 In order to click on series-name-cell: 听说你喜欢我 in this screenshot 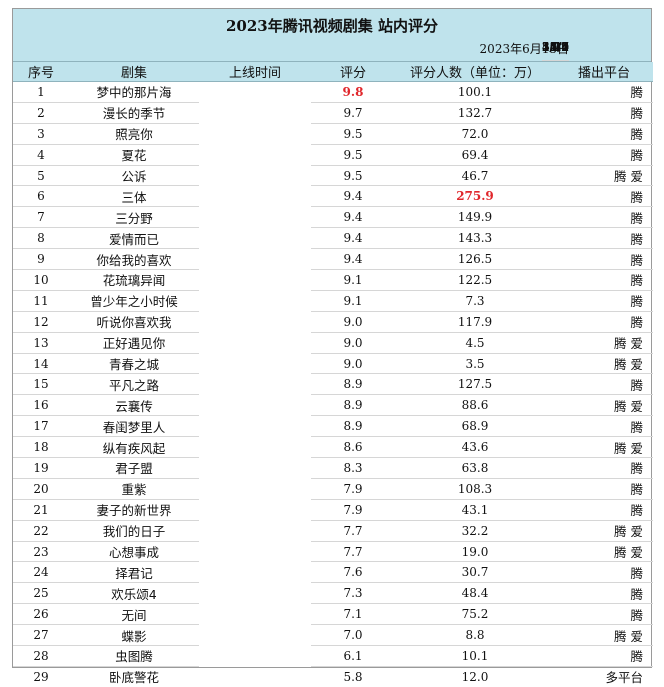, I will do `click(134, 322)`.